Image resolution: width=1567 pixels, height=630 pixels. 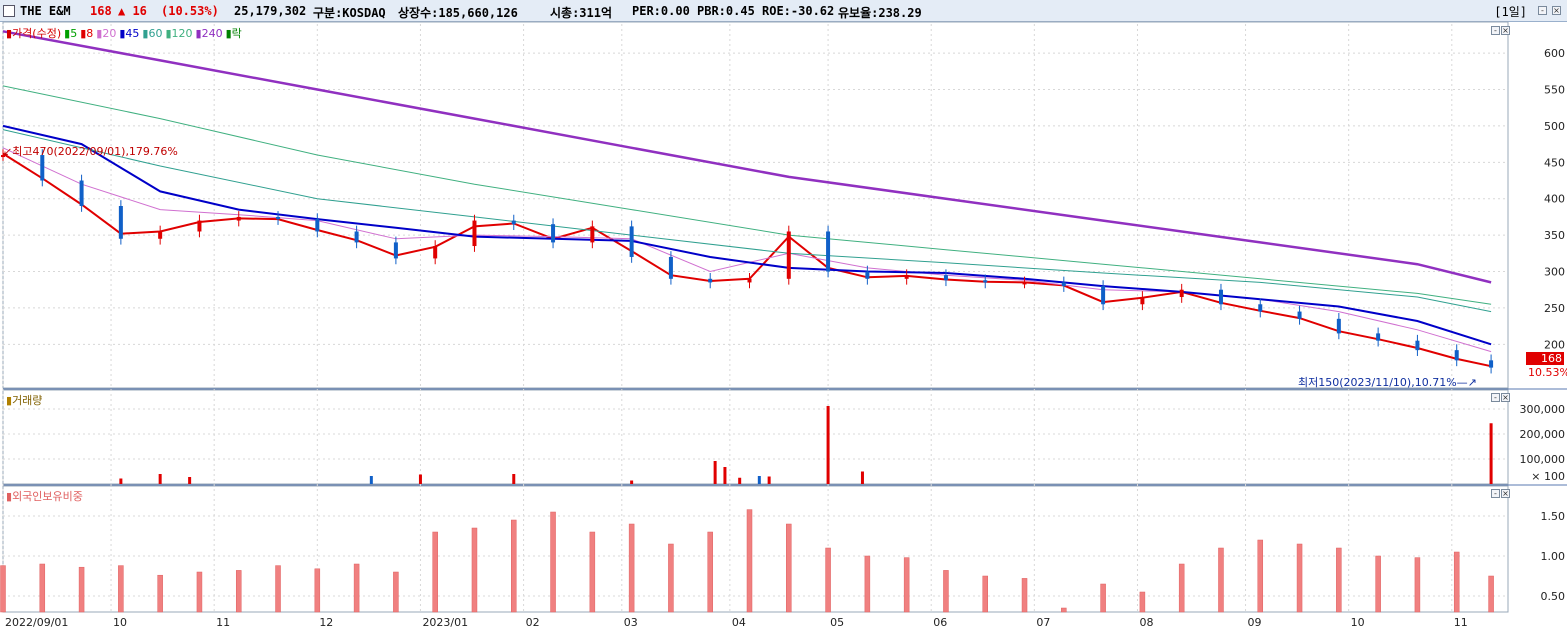 What do you see at coordinates (1505, 30) in the screenshot?
I see `pane-close-icon: ×` at bounding box center [1505, 30].